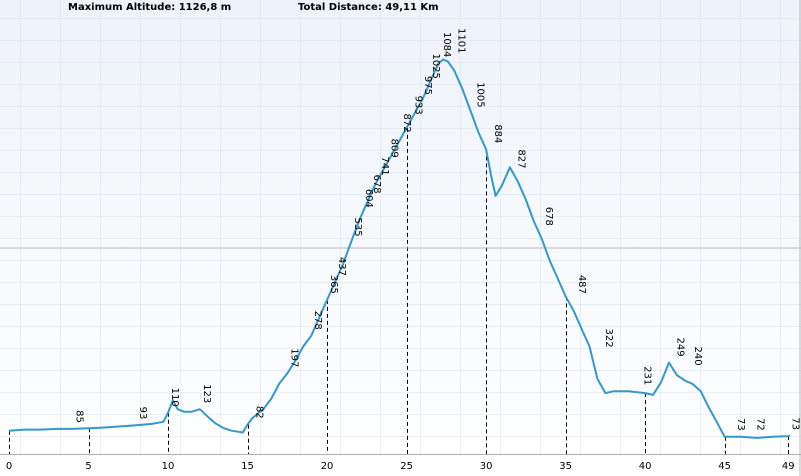 The image size is (801, 476). What do you see at coordinates (608, 338) in the screenshot?
I see `point-label: 322` at bounding box center [608, 338].